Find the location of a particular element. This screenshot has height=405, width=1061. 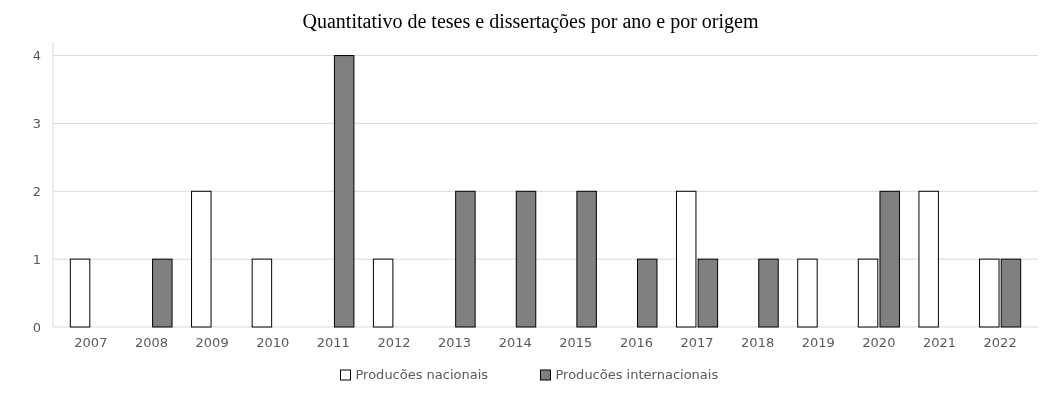

x-tick-label: 2020 is located at coordinates (879, 342).